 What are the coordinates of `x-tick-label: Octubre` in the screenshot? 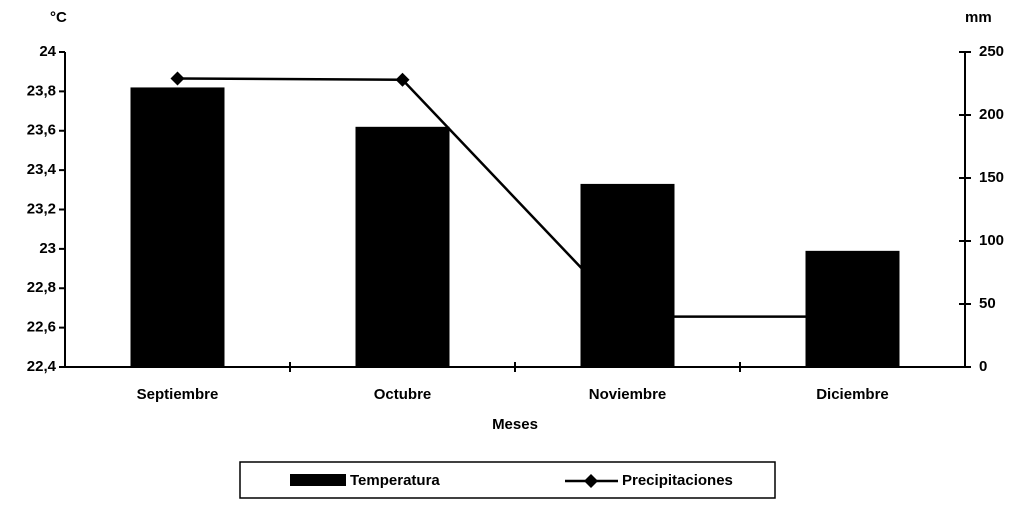 It's located at (403, 394).